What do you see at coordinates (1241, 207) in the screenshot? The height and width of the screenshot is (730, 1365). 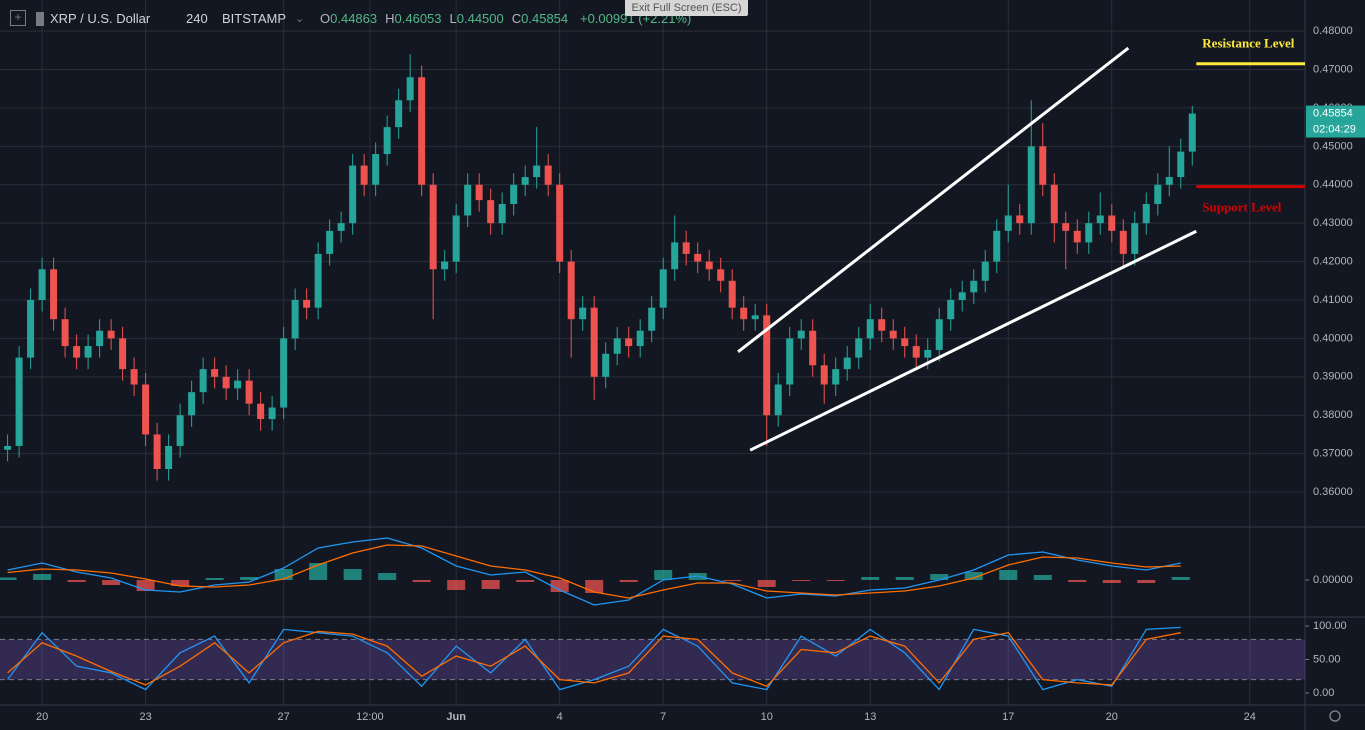 I see `level-label: Support Level` at bounding box center [1241, 207].